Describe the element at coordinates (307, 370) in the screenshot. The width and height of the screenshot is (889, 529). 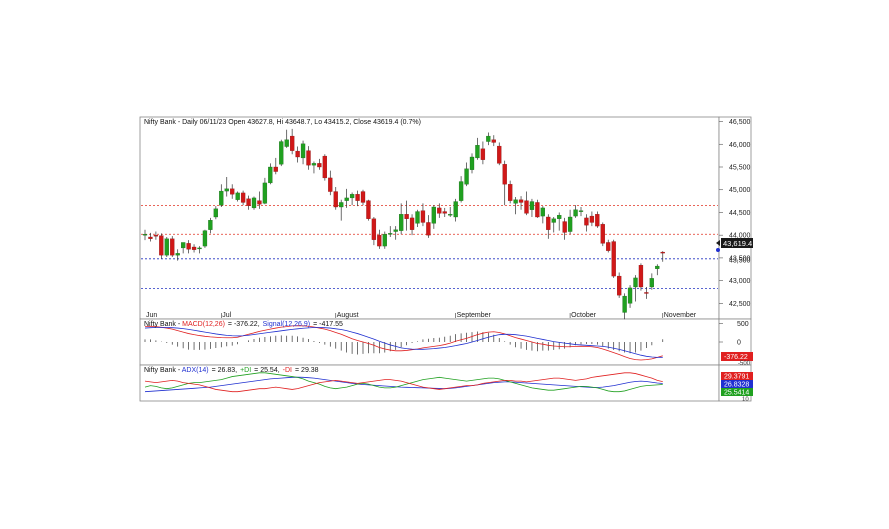
I see `adx-legend-mdi-value: = 29.38` at that location.